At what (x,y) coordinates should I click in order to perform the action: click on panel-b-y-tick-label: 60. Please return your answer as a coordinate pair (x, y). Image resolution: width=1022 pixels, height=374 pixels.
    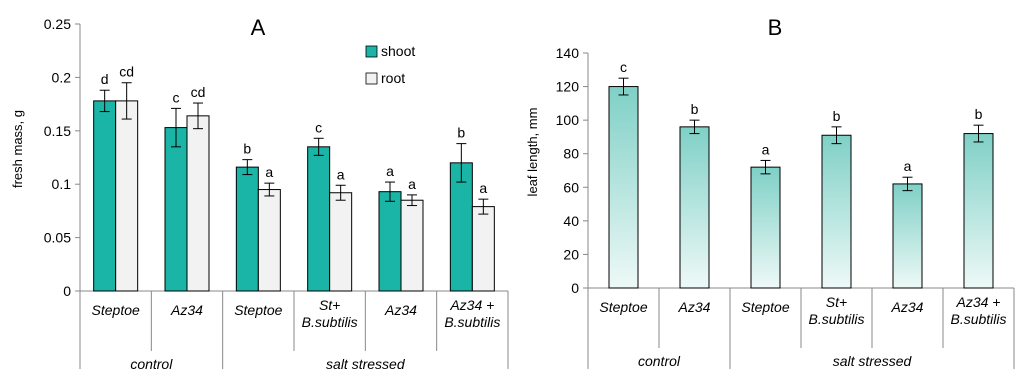
    Looking at the image, I should click on (571, 187).